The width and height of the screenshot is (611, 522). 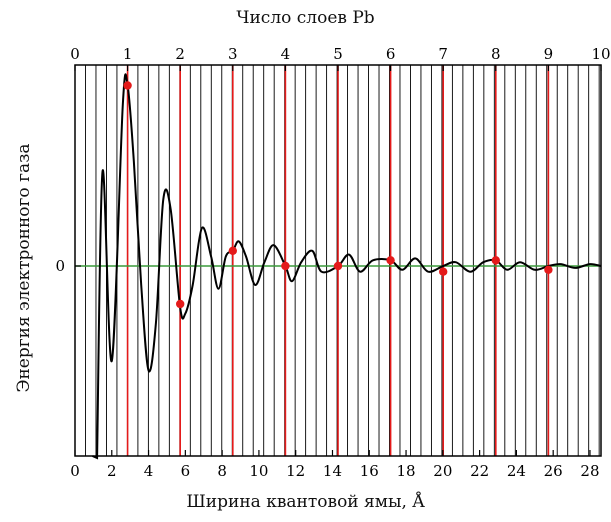 What do you see at coordinates (443, 54) in the screenshot?
I see `top-tick-label: 7` at bounding box center [443, 54].